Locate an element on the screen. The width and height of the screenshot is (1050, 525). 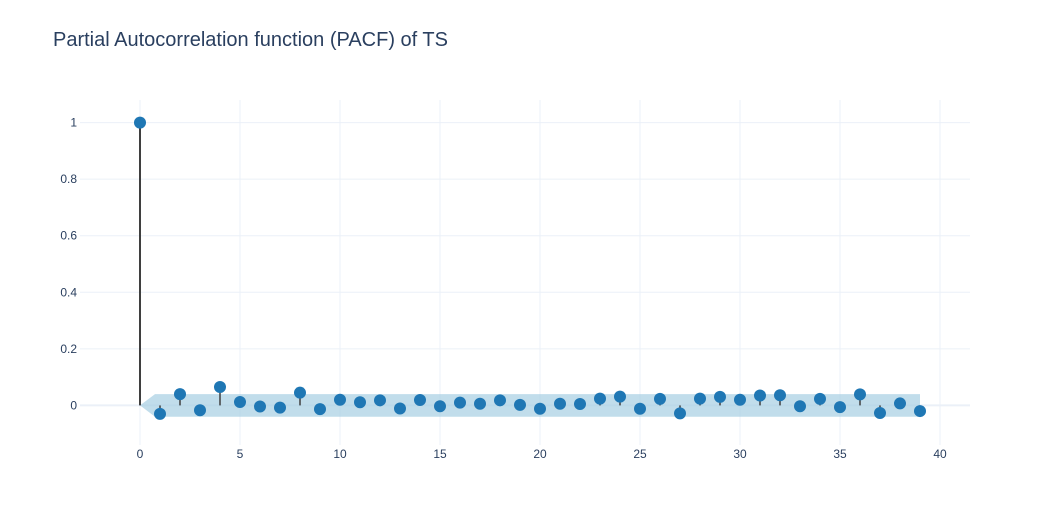
x-tick-label: 25 is located at coordinates (640, 454).